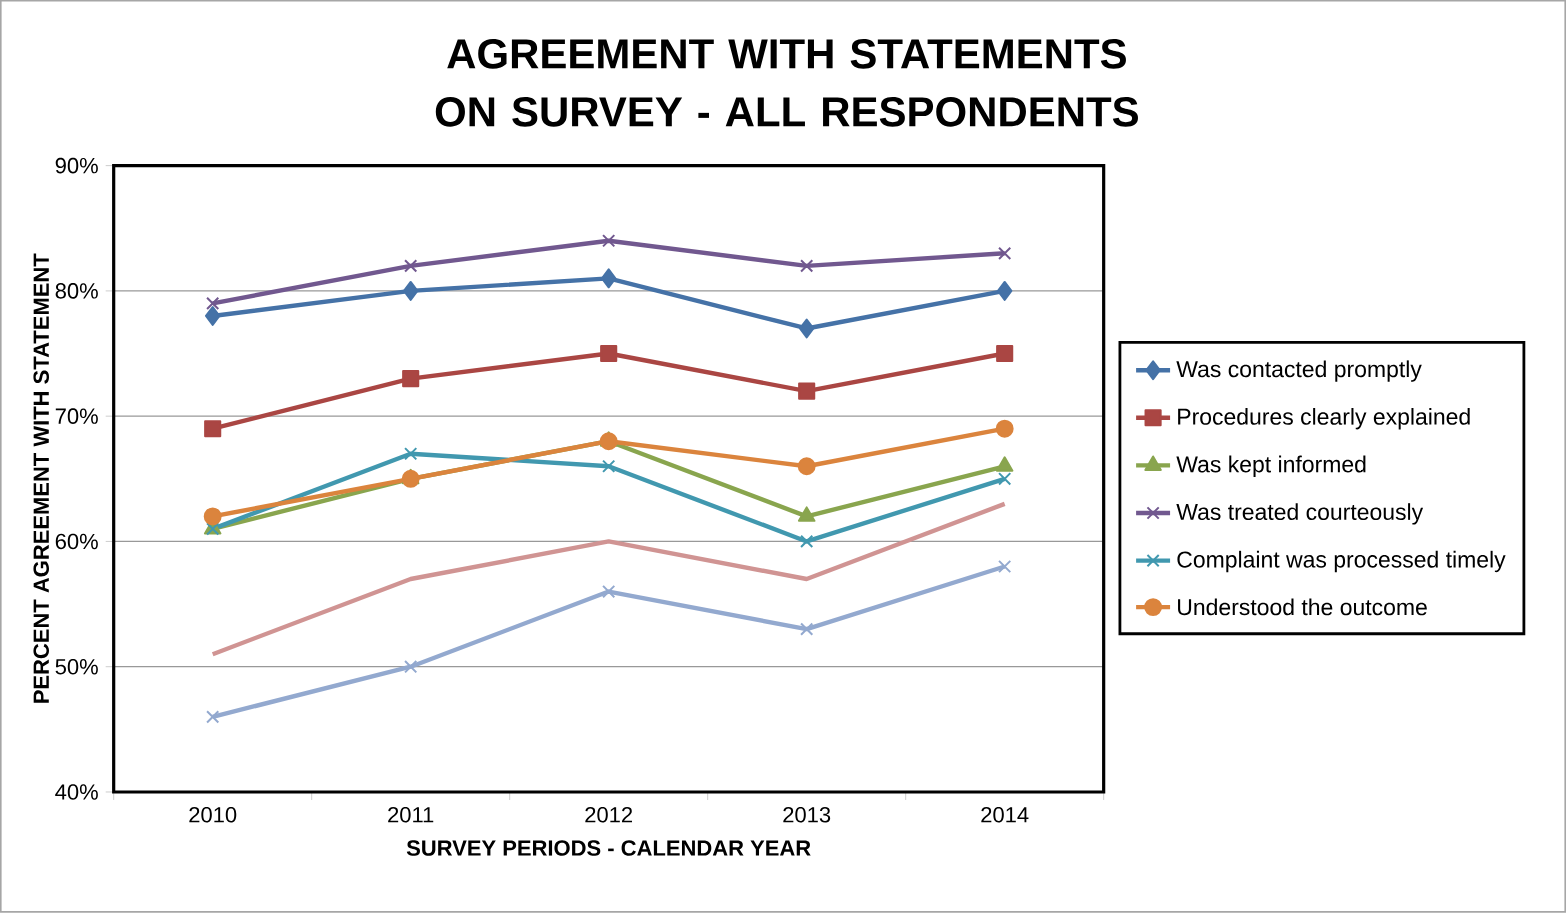 This screenshot has height=913, width=1566. Describe the element at coordinates (76, 291) in the screenshot. I see `y-tick-label: 80%` at that location.